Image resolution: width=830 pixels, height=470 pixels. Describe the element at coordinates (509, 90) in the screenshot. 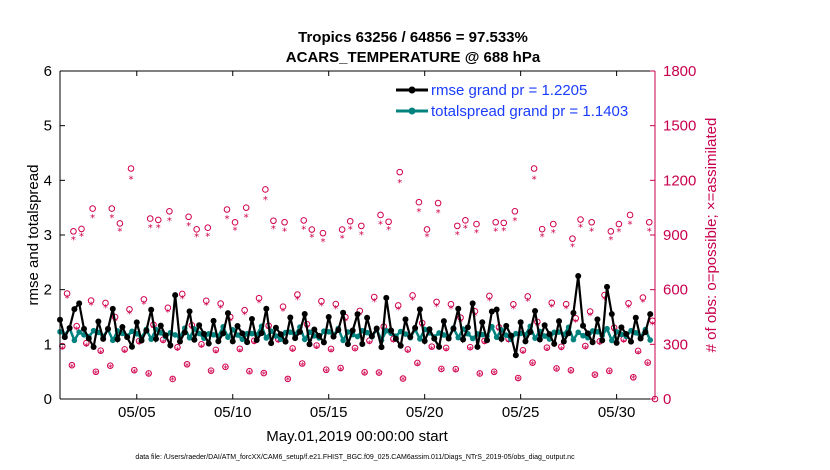

I see `legend-rmse-label: rmse grand pr = 1.2205` at that location.